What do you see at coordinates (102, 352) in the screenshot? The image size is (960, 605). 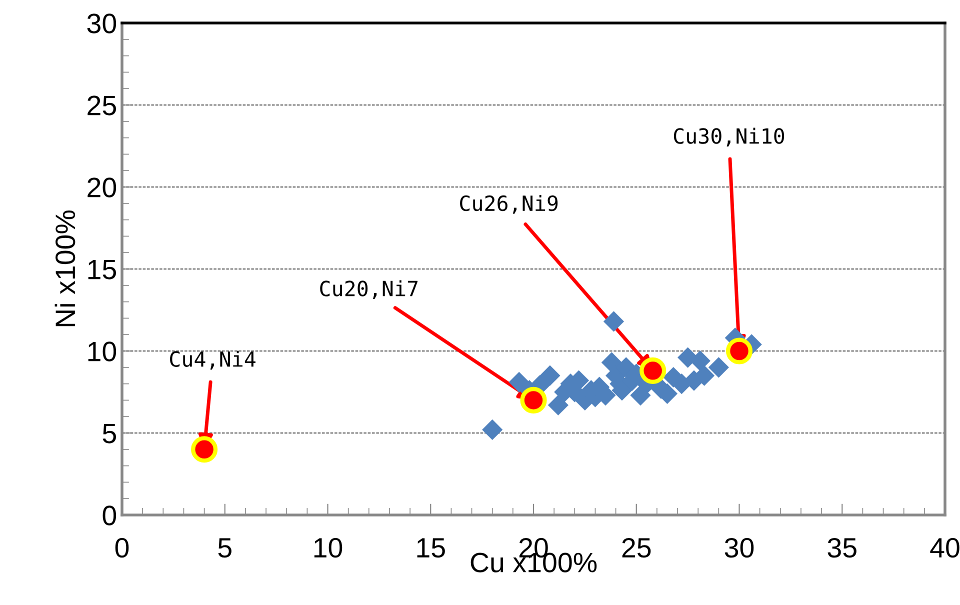 I see `y-tick-label: 10` at bounding box center [102, 352].